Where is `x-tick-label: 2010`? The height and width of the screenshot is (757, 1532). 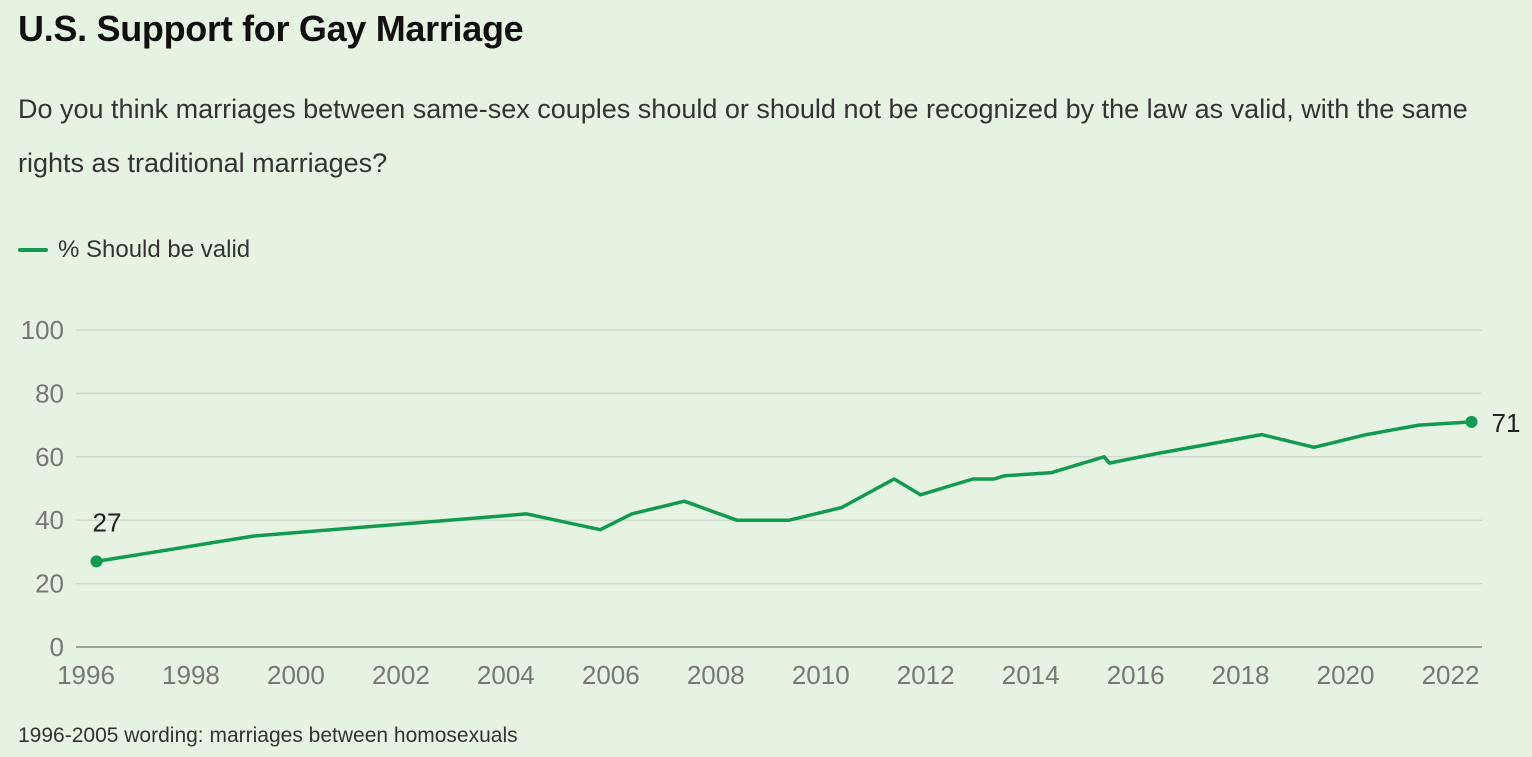
x-tick-label: 2010 is located at coordinates (821, 675).